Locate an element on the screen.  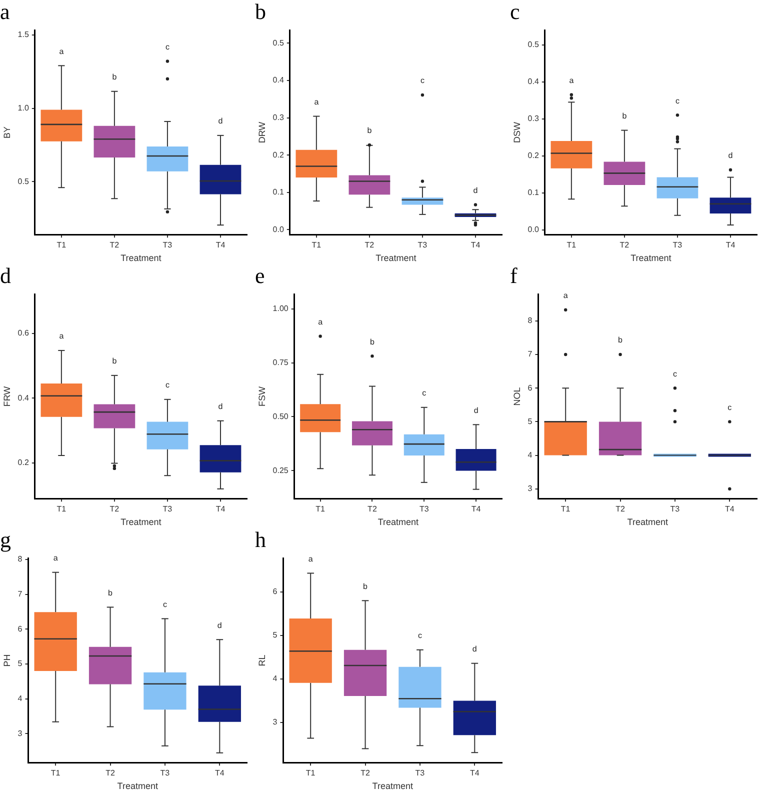
y-tick-label: 1.5 is located at coordinates (24, 35).